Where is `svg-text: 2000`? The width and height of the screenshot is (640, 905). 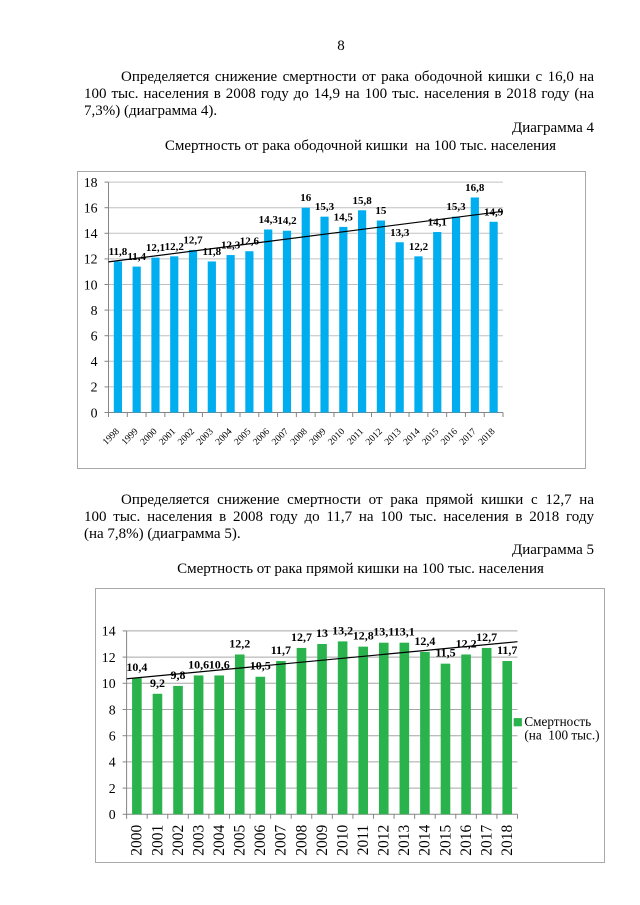 svg-text: 2000 is located at coordinates (137, 840).